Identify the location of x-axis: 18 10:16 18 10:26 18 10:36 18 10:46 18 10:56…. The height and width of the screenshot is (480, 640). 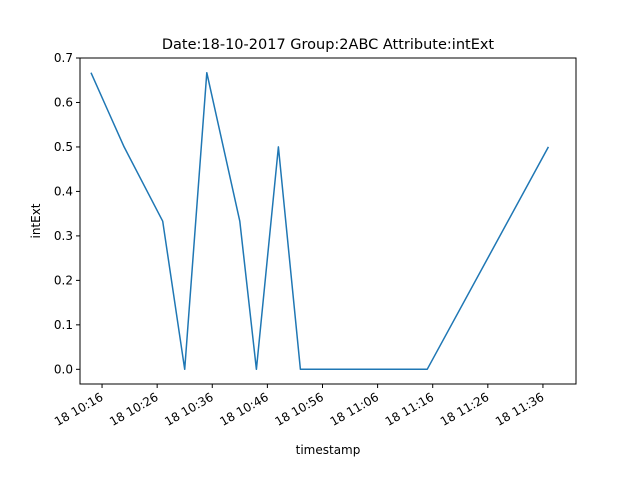
(299, 406).